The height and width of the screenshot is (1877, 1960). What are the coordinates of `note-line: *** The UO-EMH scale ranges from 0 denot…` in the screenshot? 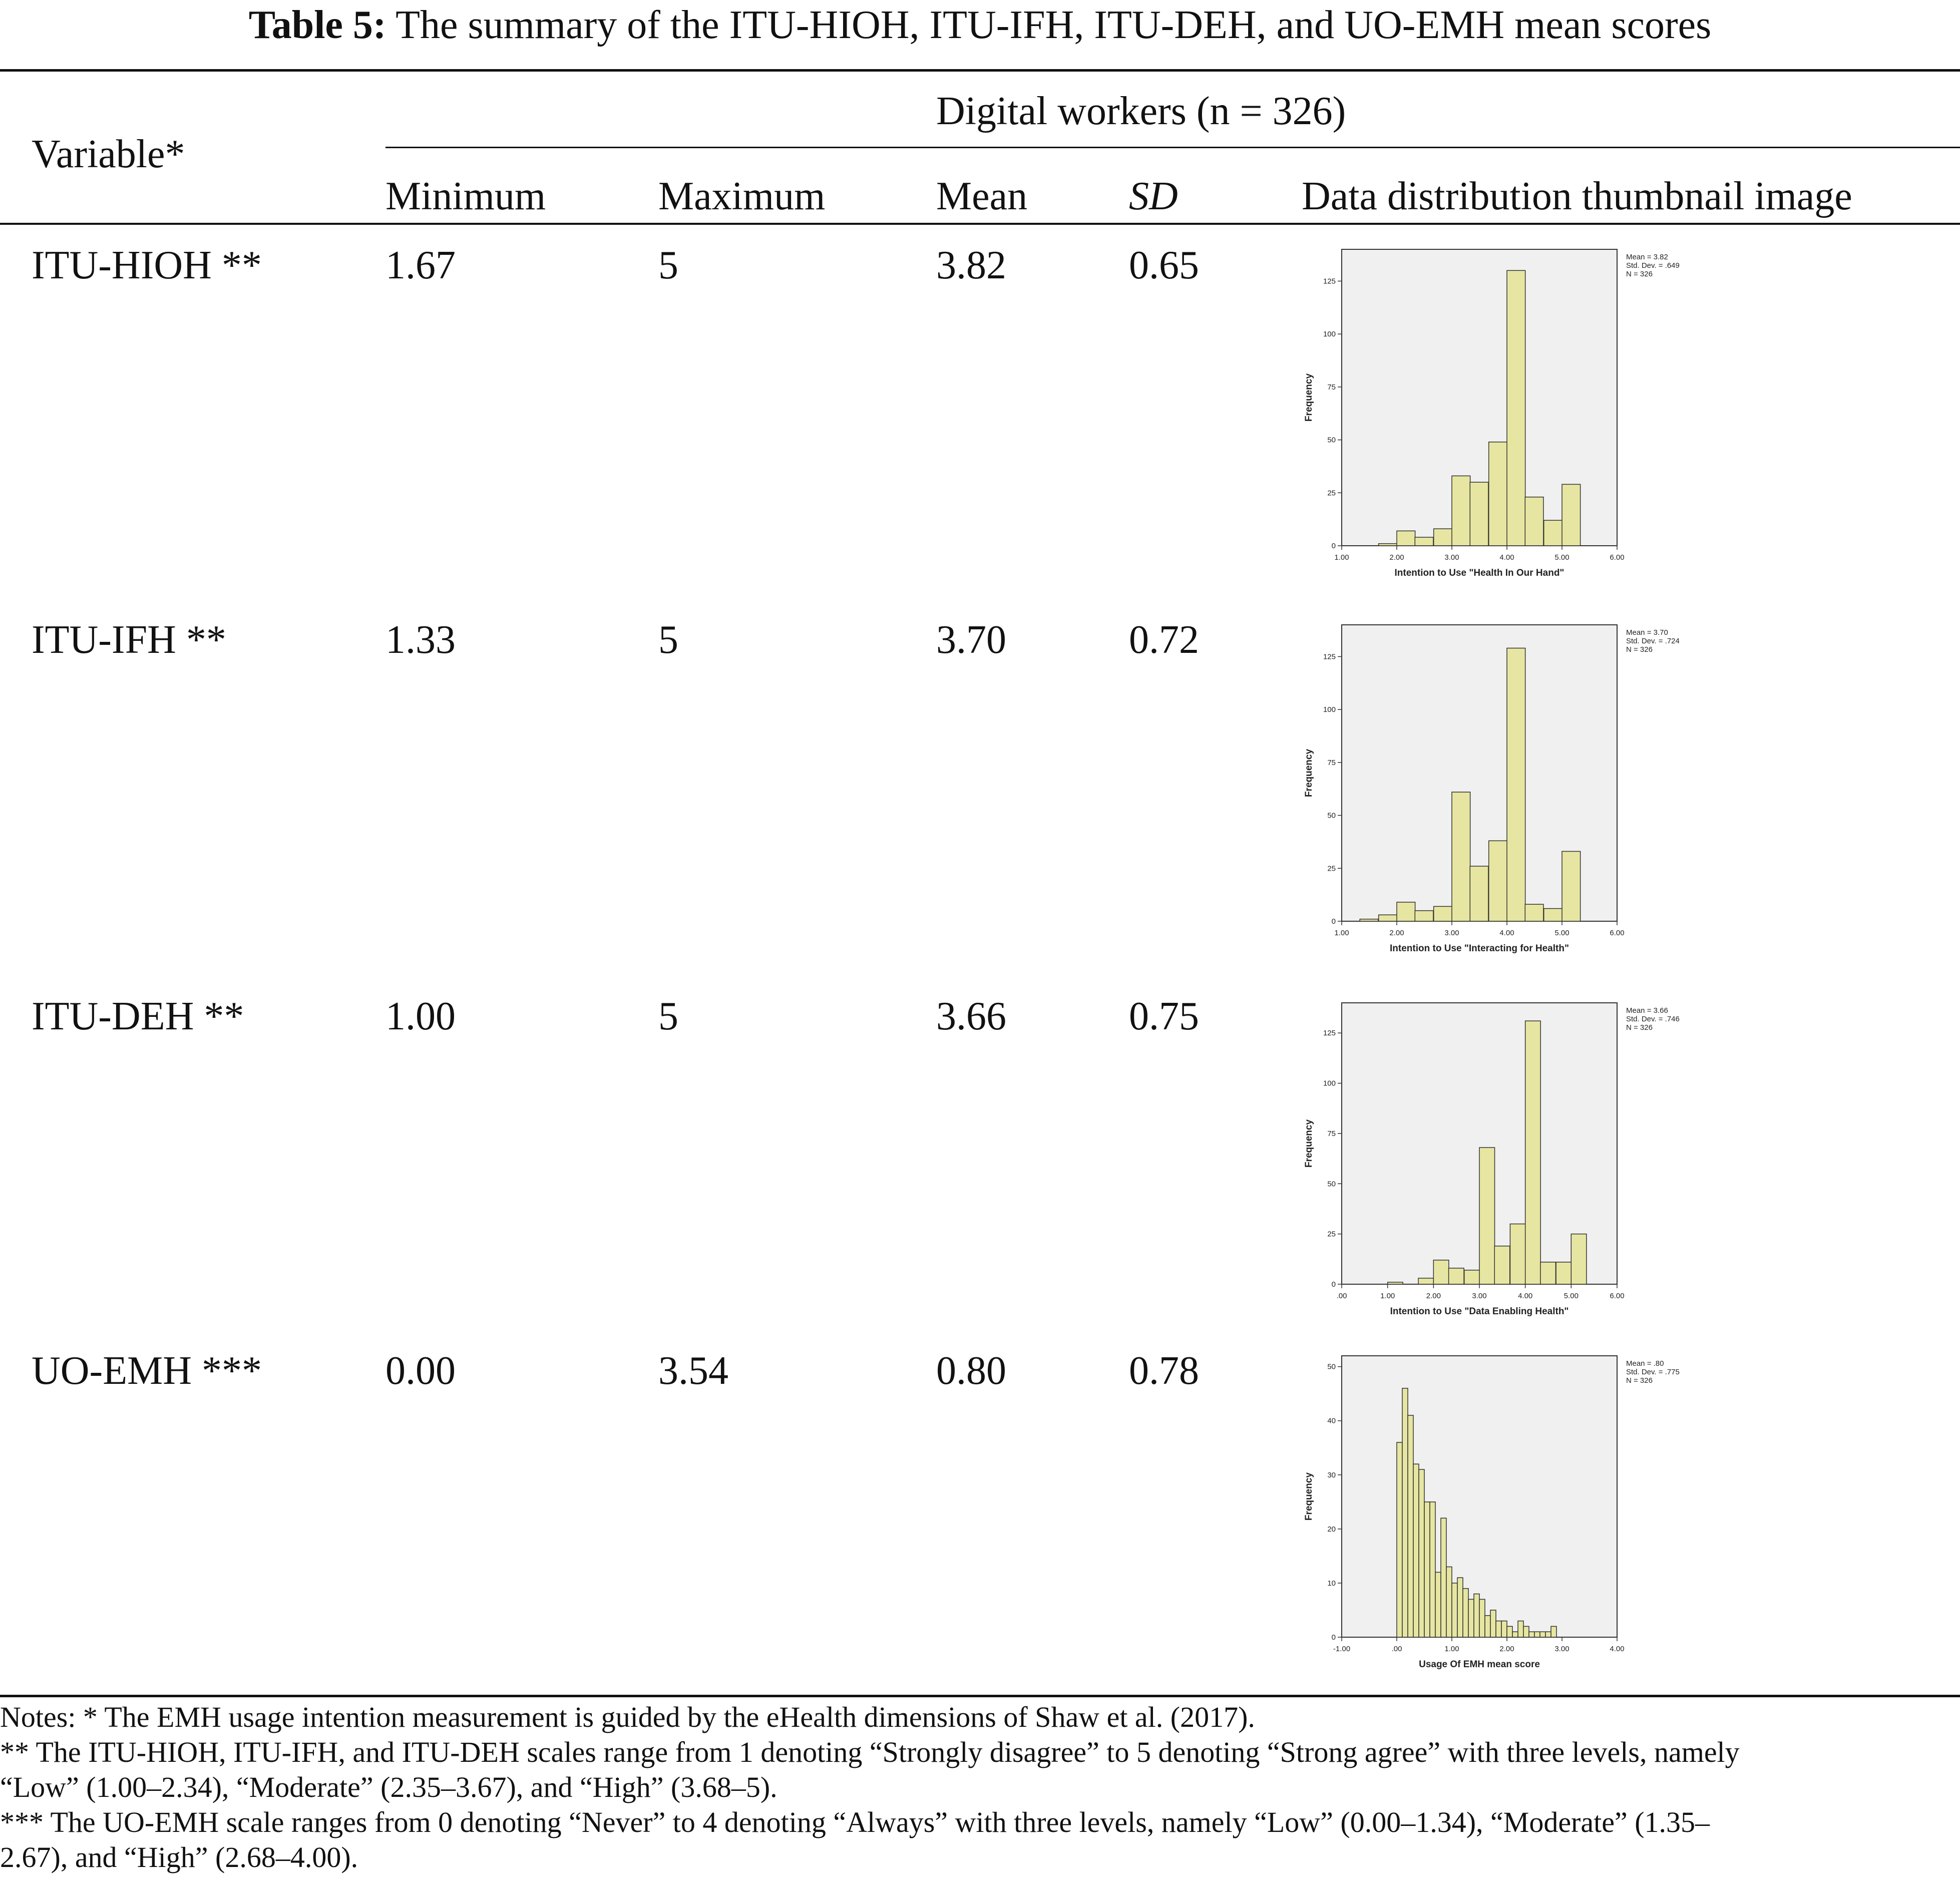 It's located at (855, 1822).